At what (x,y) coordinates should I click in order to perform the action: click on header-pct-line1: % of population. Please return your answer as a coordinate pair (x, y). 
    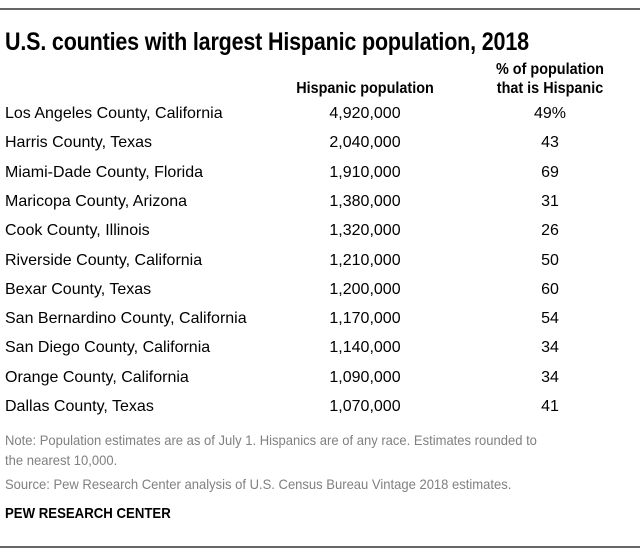
    Looking at the image, I should click on (550, 69).